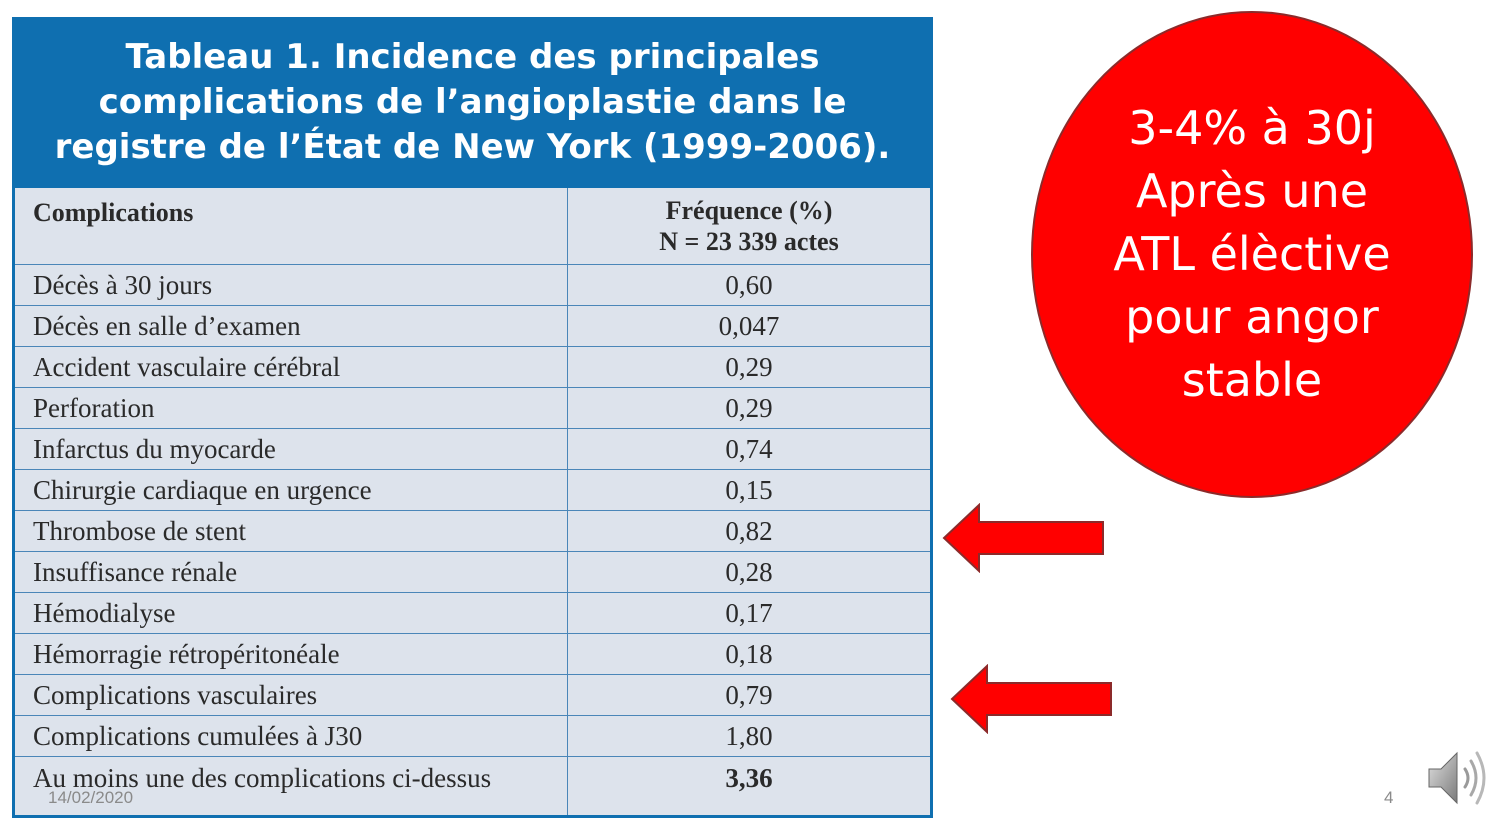 Image resolution: width=1500 pixels, height=831 pixels. What do you see at coordinates (291, 736) in the screenshot?
I see `row-label: Complications cumulées à J30` at bounding box center [291, 736].